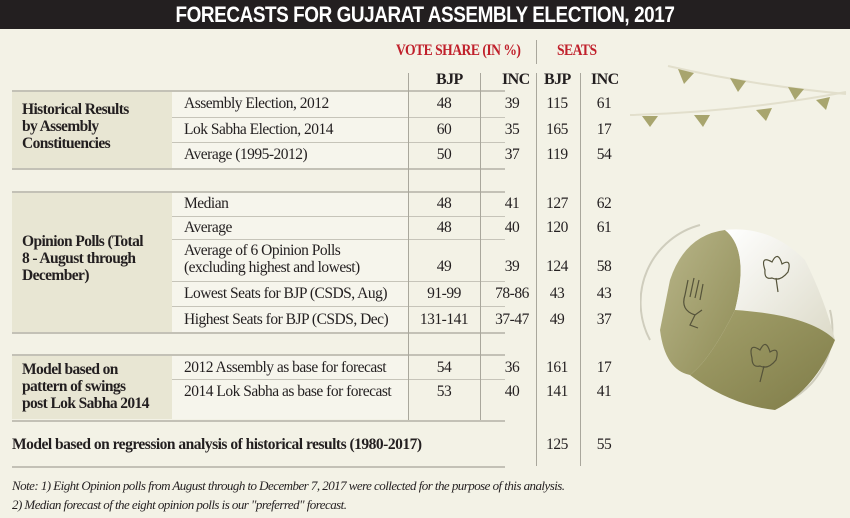  What do you see at coordinates (577, 50) in the screenshot?
I see `header-seats: SEATS` at bounding box center [577, 50].